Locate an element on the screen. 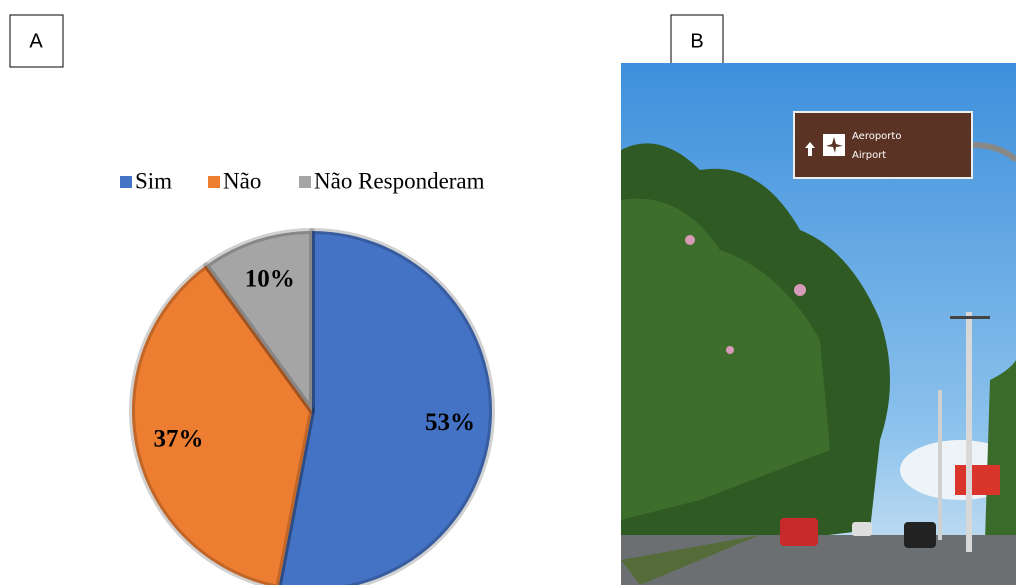  legend-label: Sim is located at coordinates (153, 180).